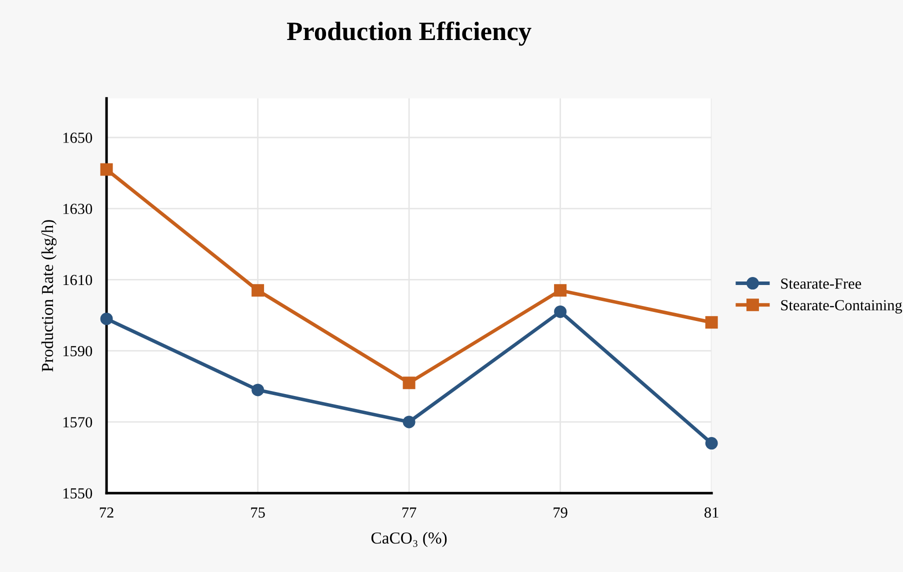 Image resolution: width=903 pixels, height=572 pixels. Describe the element at coordinates (107, 512) in the screenshot. I see `x-tick-label: 72` at that location.